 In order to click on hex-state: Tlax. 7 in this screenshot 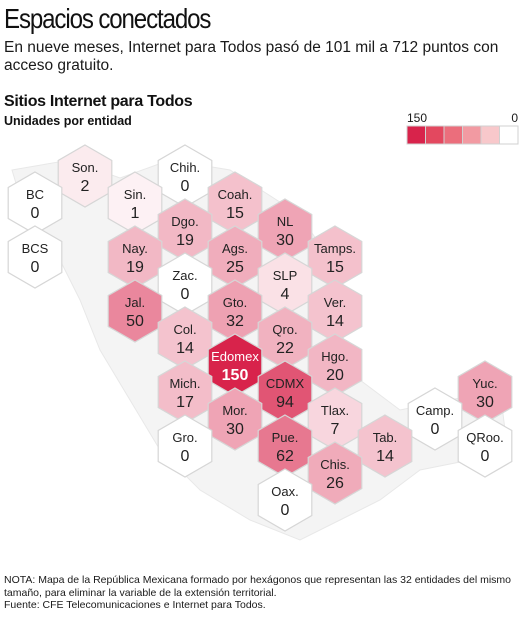, I will do `click(335, 419)`.